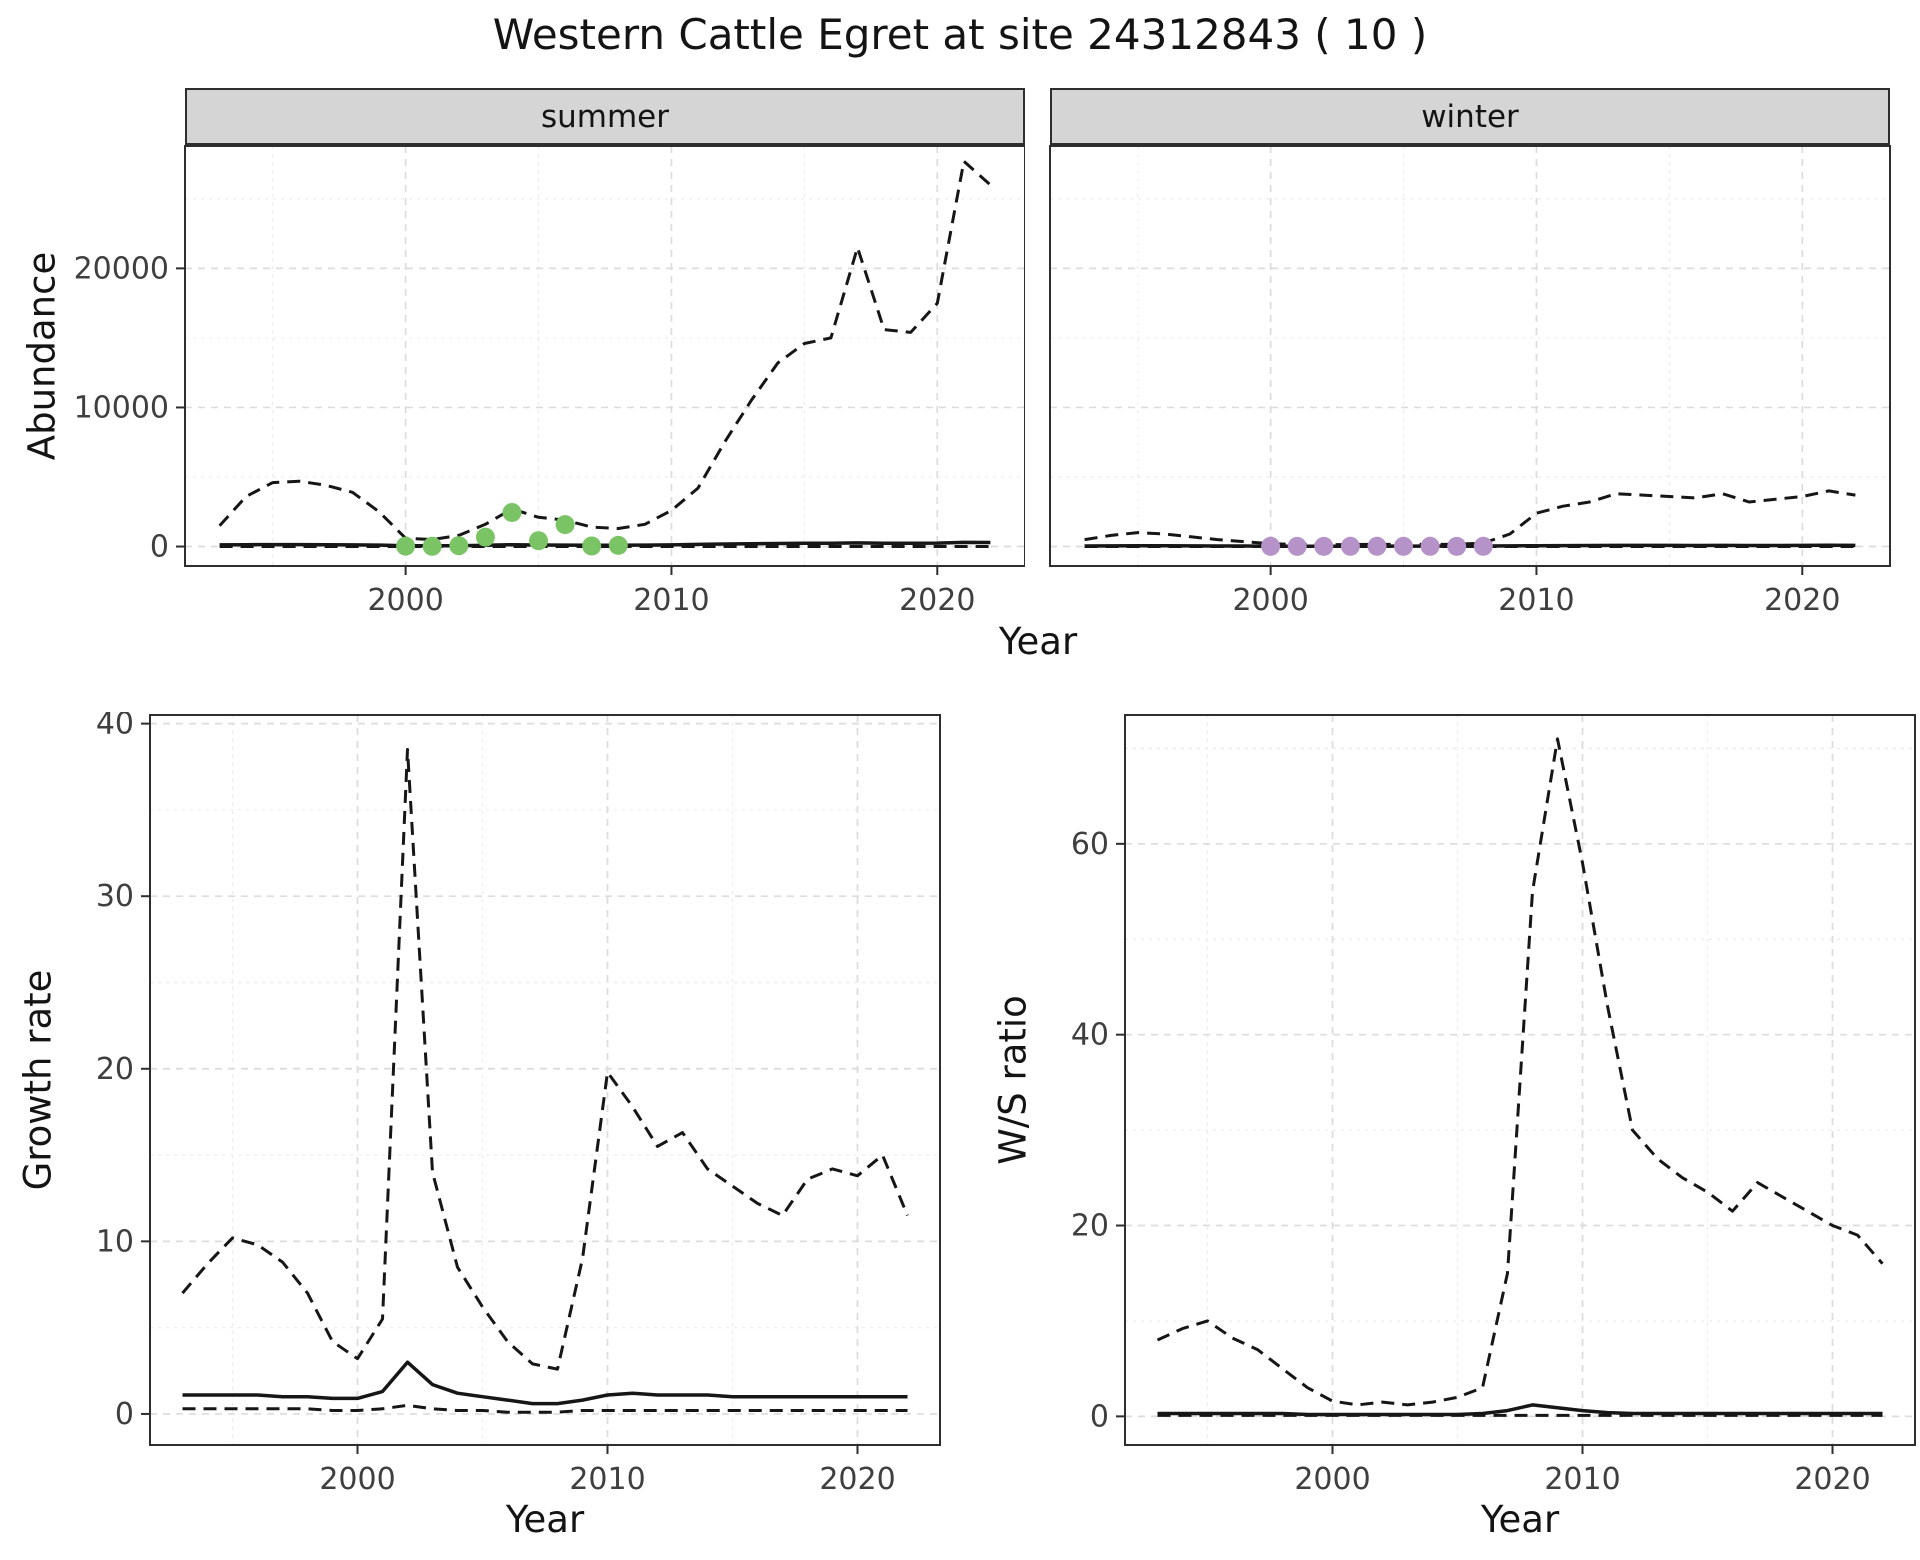 Image resolution: width=1920 pixels, height=1560 pixels. I want to click on abundance-summer-chart: 0 10000 20000 2000 2010 2020, so click(550, 381).